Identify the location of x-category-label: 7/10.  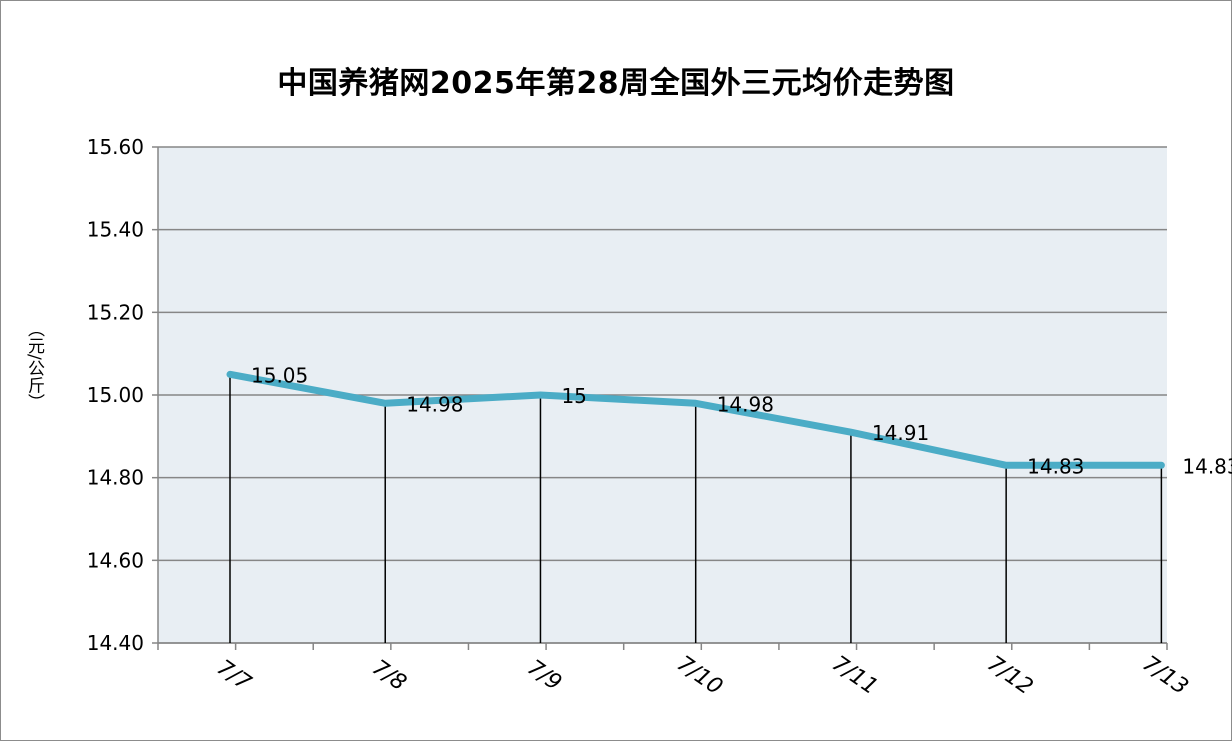
(699, 675).